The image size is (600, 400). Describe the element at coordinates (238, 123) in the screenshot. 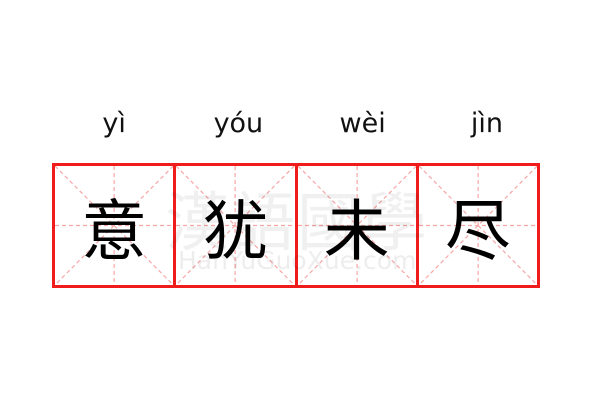

I see `pinyin-2: yóu` at that location.